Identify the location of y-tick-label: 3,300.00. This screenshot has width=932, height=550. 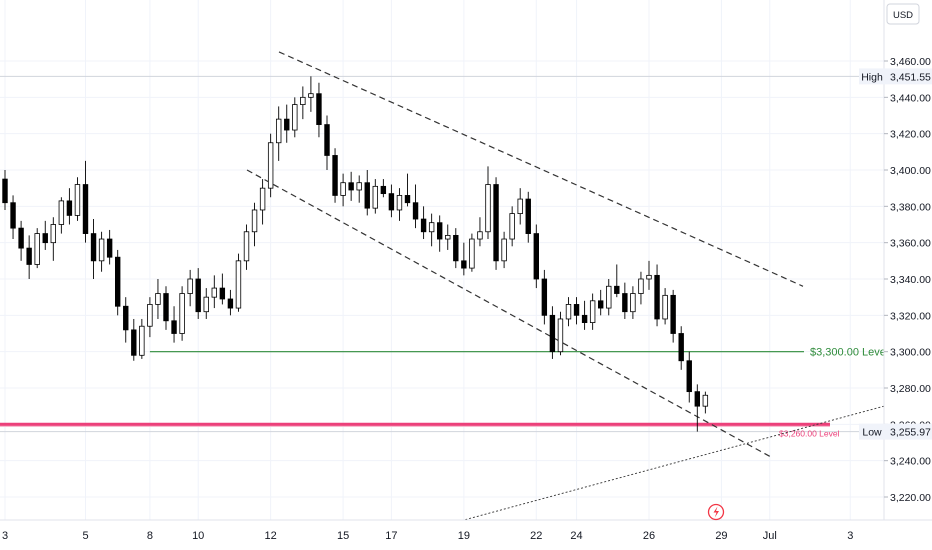
(910, 353).